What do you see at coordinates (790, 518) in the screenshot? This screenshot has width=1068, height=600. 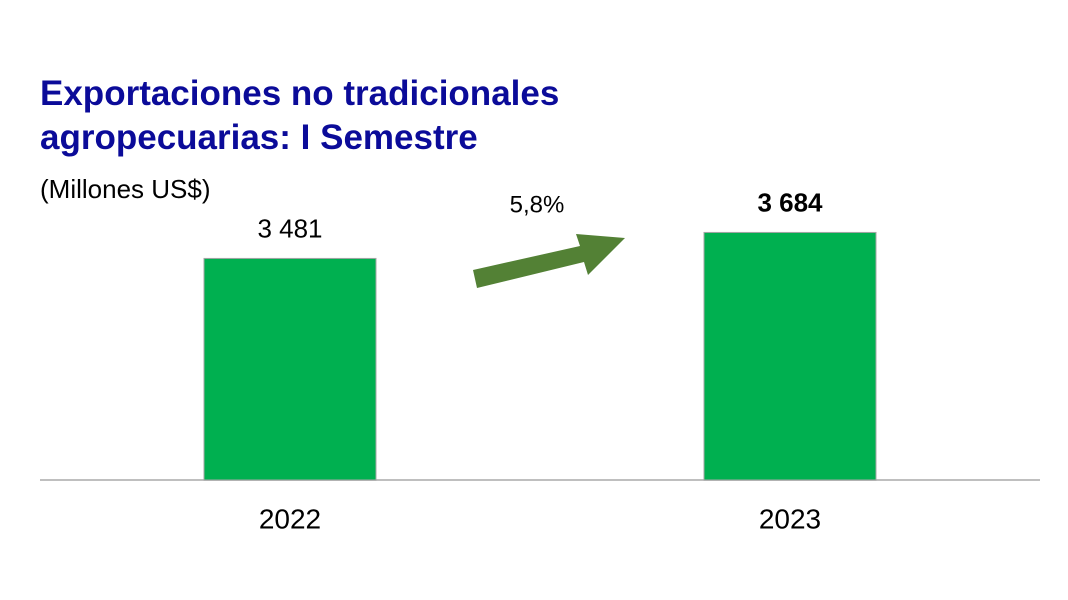 I see `x-tick-label: 2023` at bounding box center [790, 518].